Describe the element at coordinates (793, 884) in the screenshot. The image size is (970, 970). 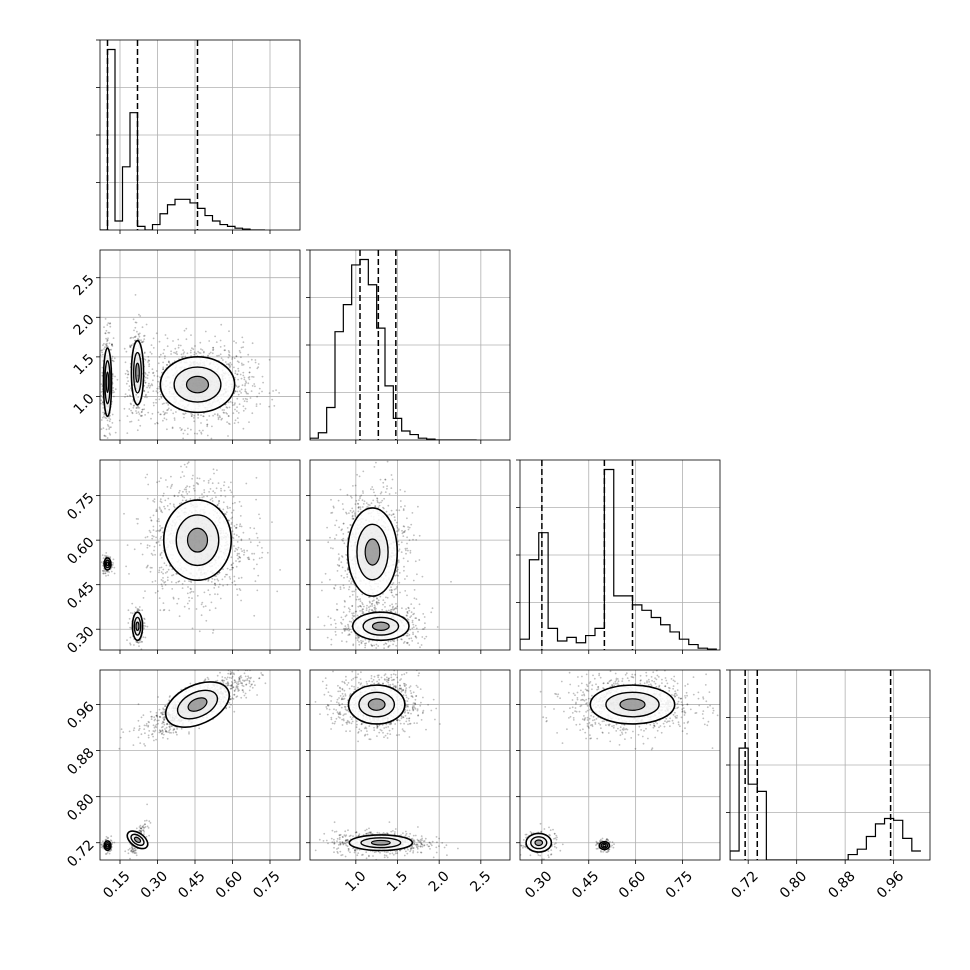
I see `x-tick-label: 0.80` at that location.